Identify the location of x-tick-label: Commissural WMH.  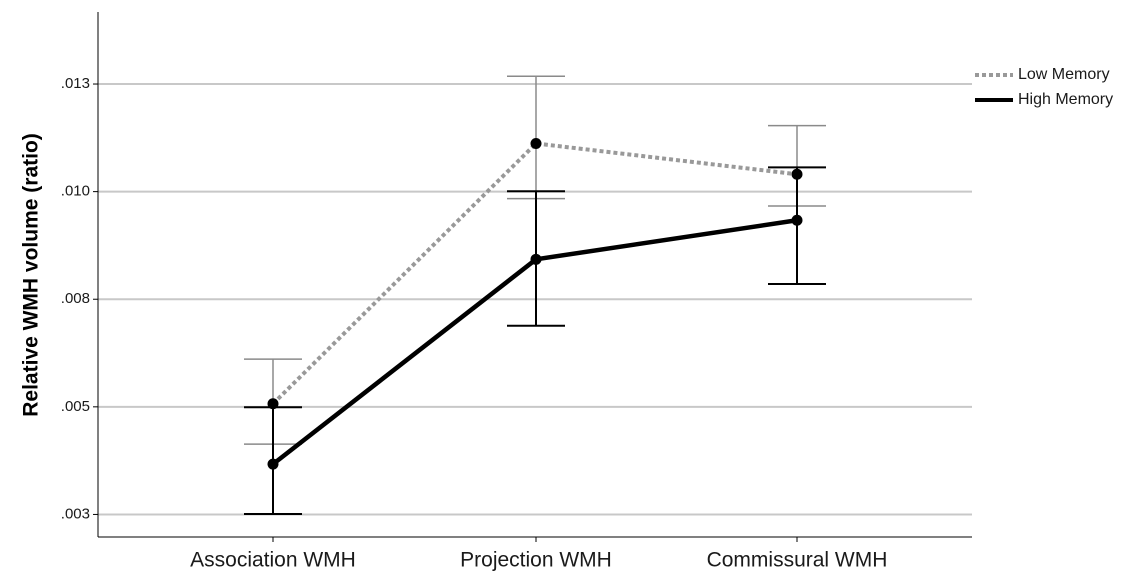
(797, 560).